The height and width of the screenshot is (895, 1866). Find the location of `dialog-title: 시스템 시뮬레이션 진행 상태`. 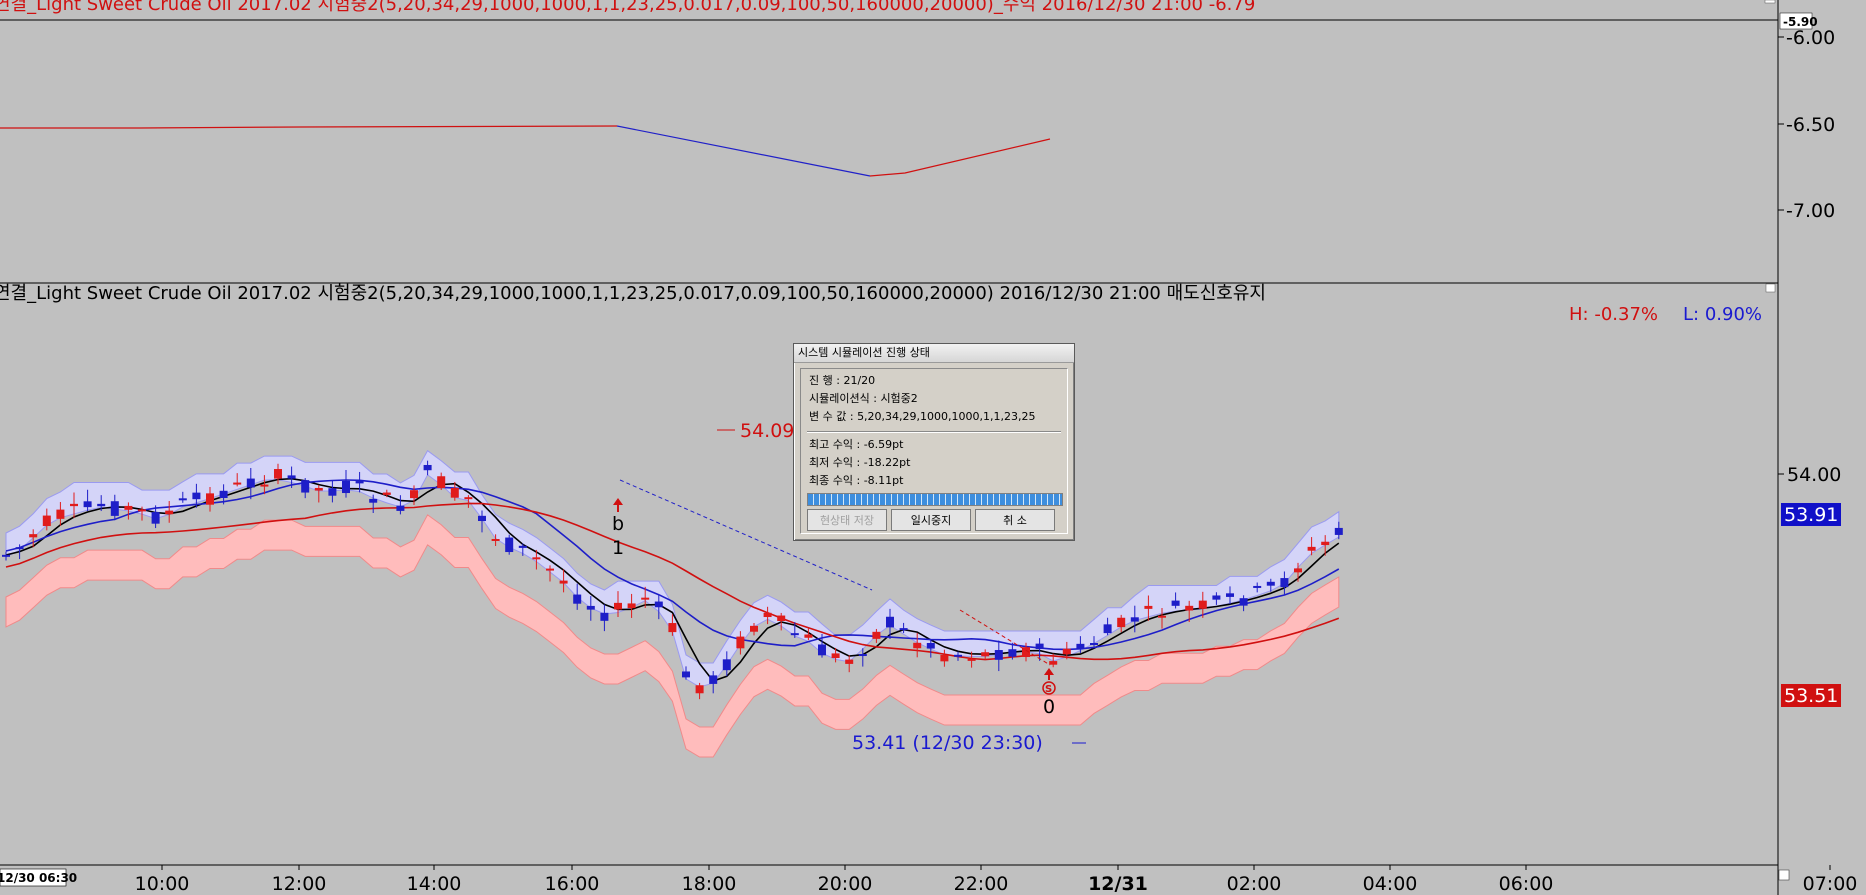

dialog-title: 시스템 시뮬레이션 진행 상태 is located at coordinates (934, 353).